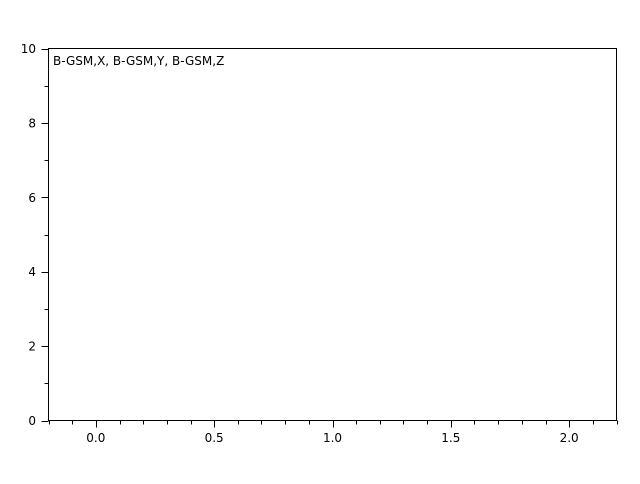 The image size is (640, 484). I want to click on x-tick-label: 2.0, so click(569, 438).